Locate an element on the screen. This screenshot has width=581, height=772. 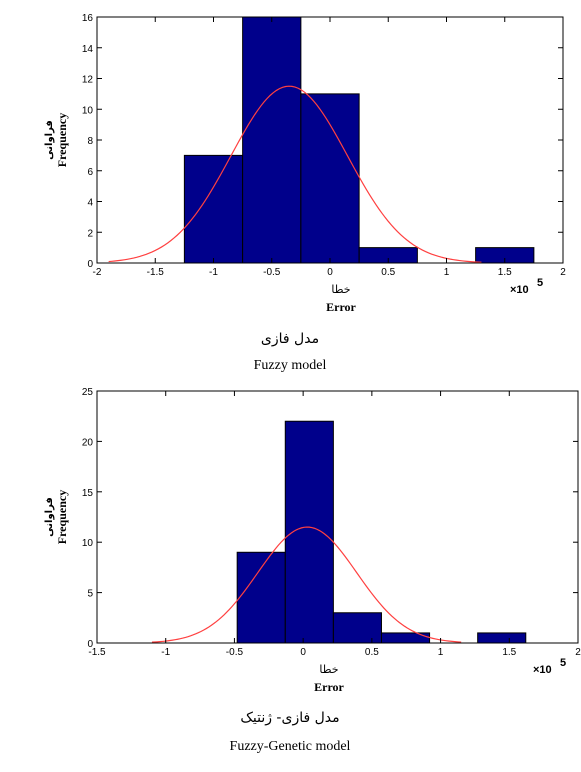
y-tick-label: 5 is located at coordinates (90, 594).